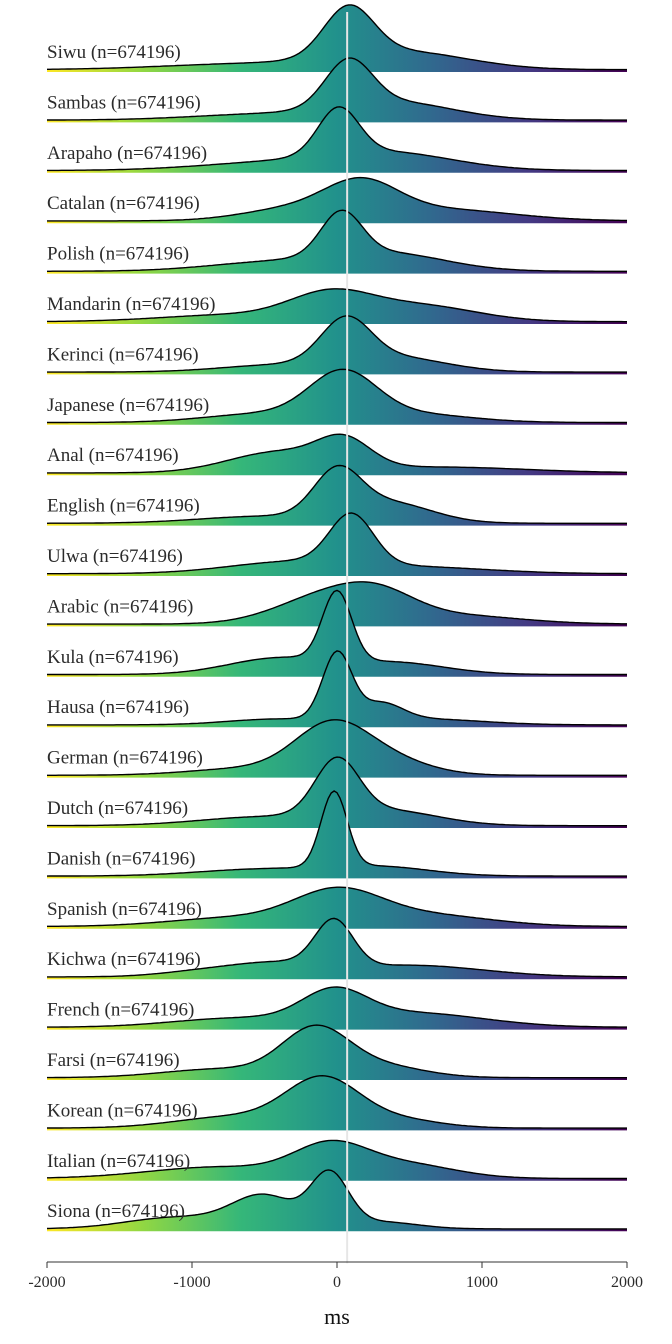  Describe the element at coordinates (115, 556) in the screenshot. I see `row-label: Ulwa (n=674196)` at that location.